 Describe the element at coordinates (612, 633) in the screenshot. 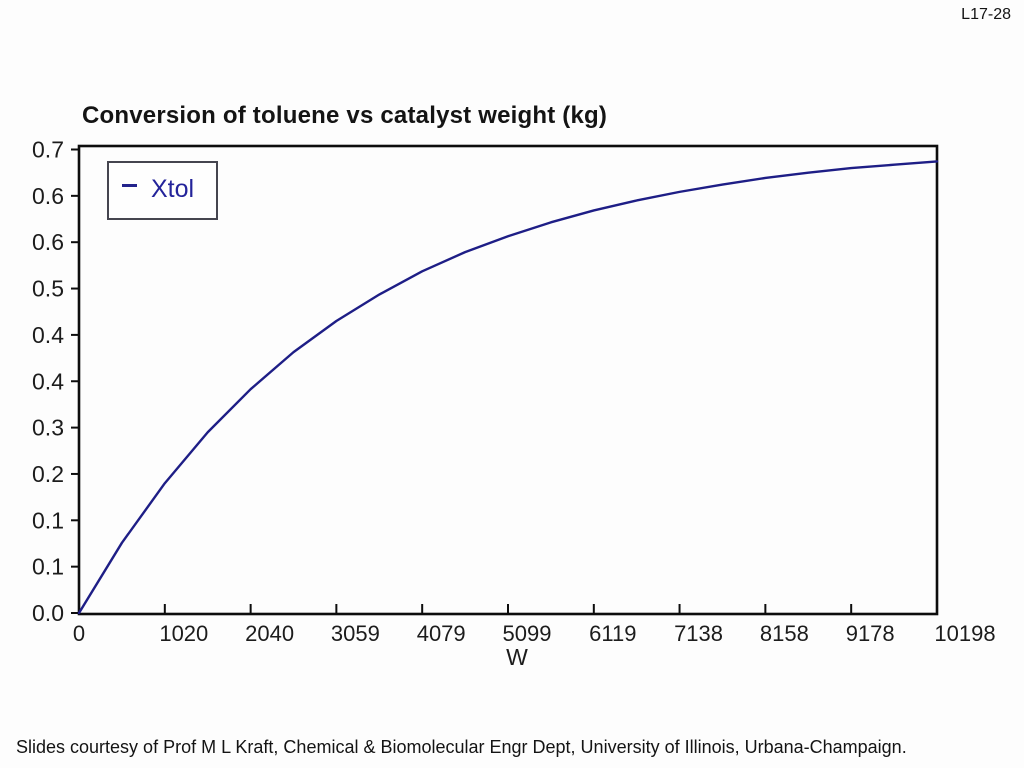

I see `x-tick-label: 6119` at that location.